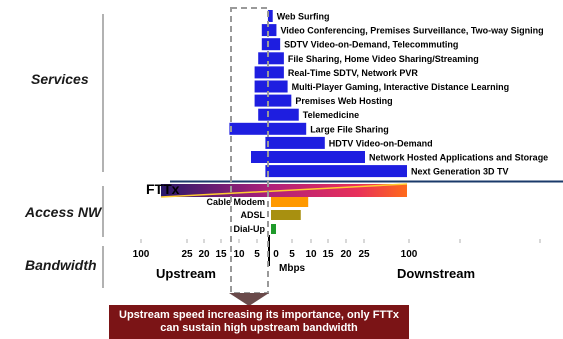  What do you see at coordinates (268, 128) in the screenshot?
I see `service-bar-large-file-sharing` at bounding box center [268, 128].